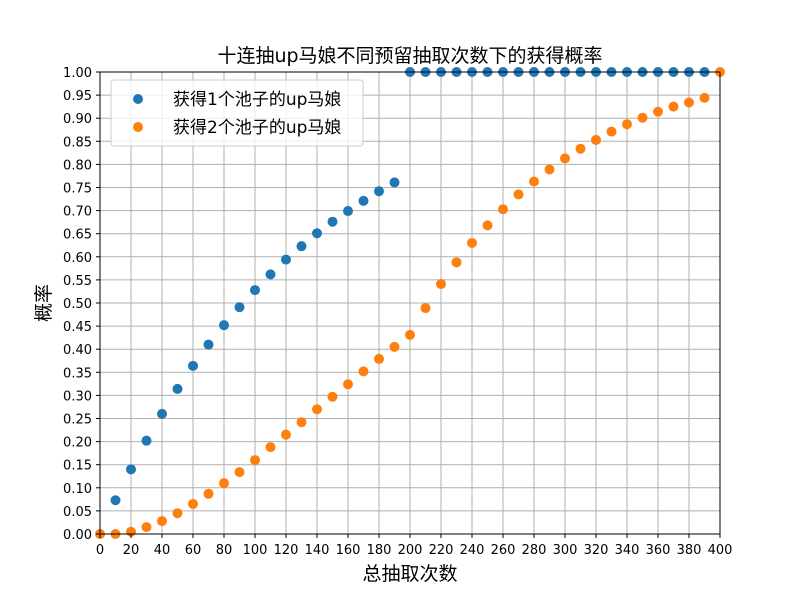 The width and height of the screenshot is (800, 600). What do you see at coordinates (44, 303) in the screenshot?
I see `y-axis-label: 概率` at bounding box center [44, 303].